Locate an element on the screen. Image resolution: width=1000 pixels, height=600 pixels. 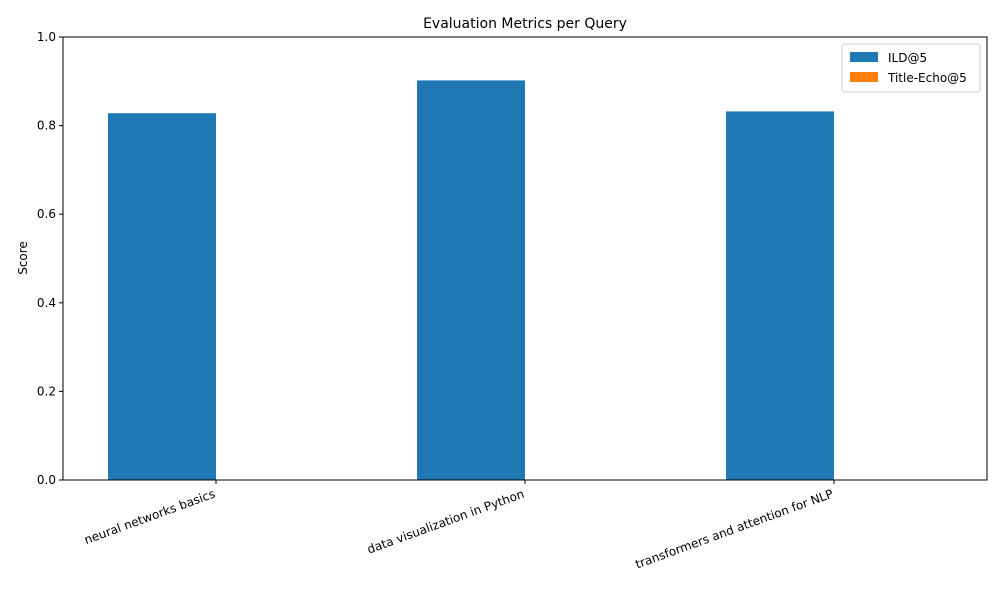
legend-entry: ILD@5 is located at coordinates (907, 58).